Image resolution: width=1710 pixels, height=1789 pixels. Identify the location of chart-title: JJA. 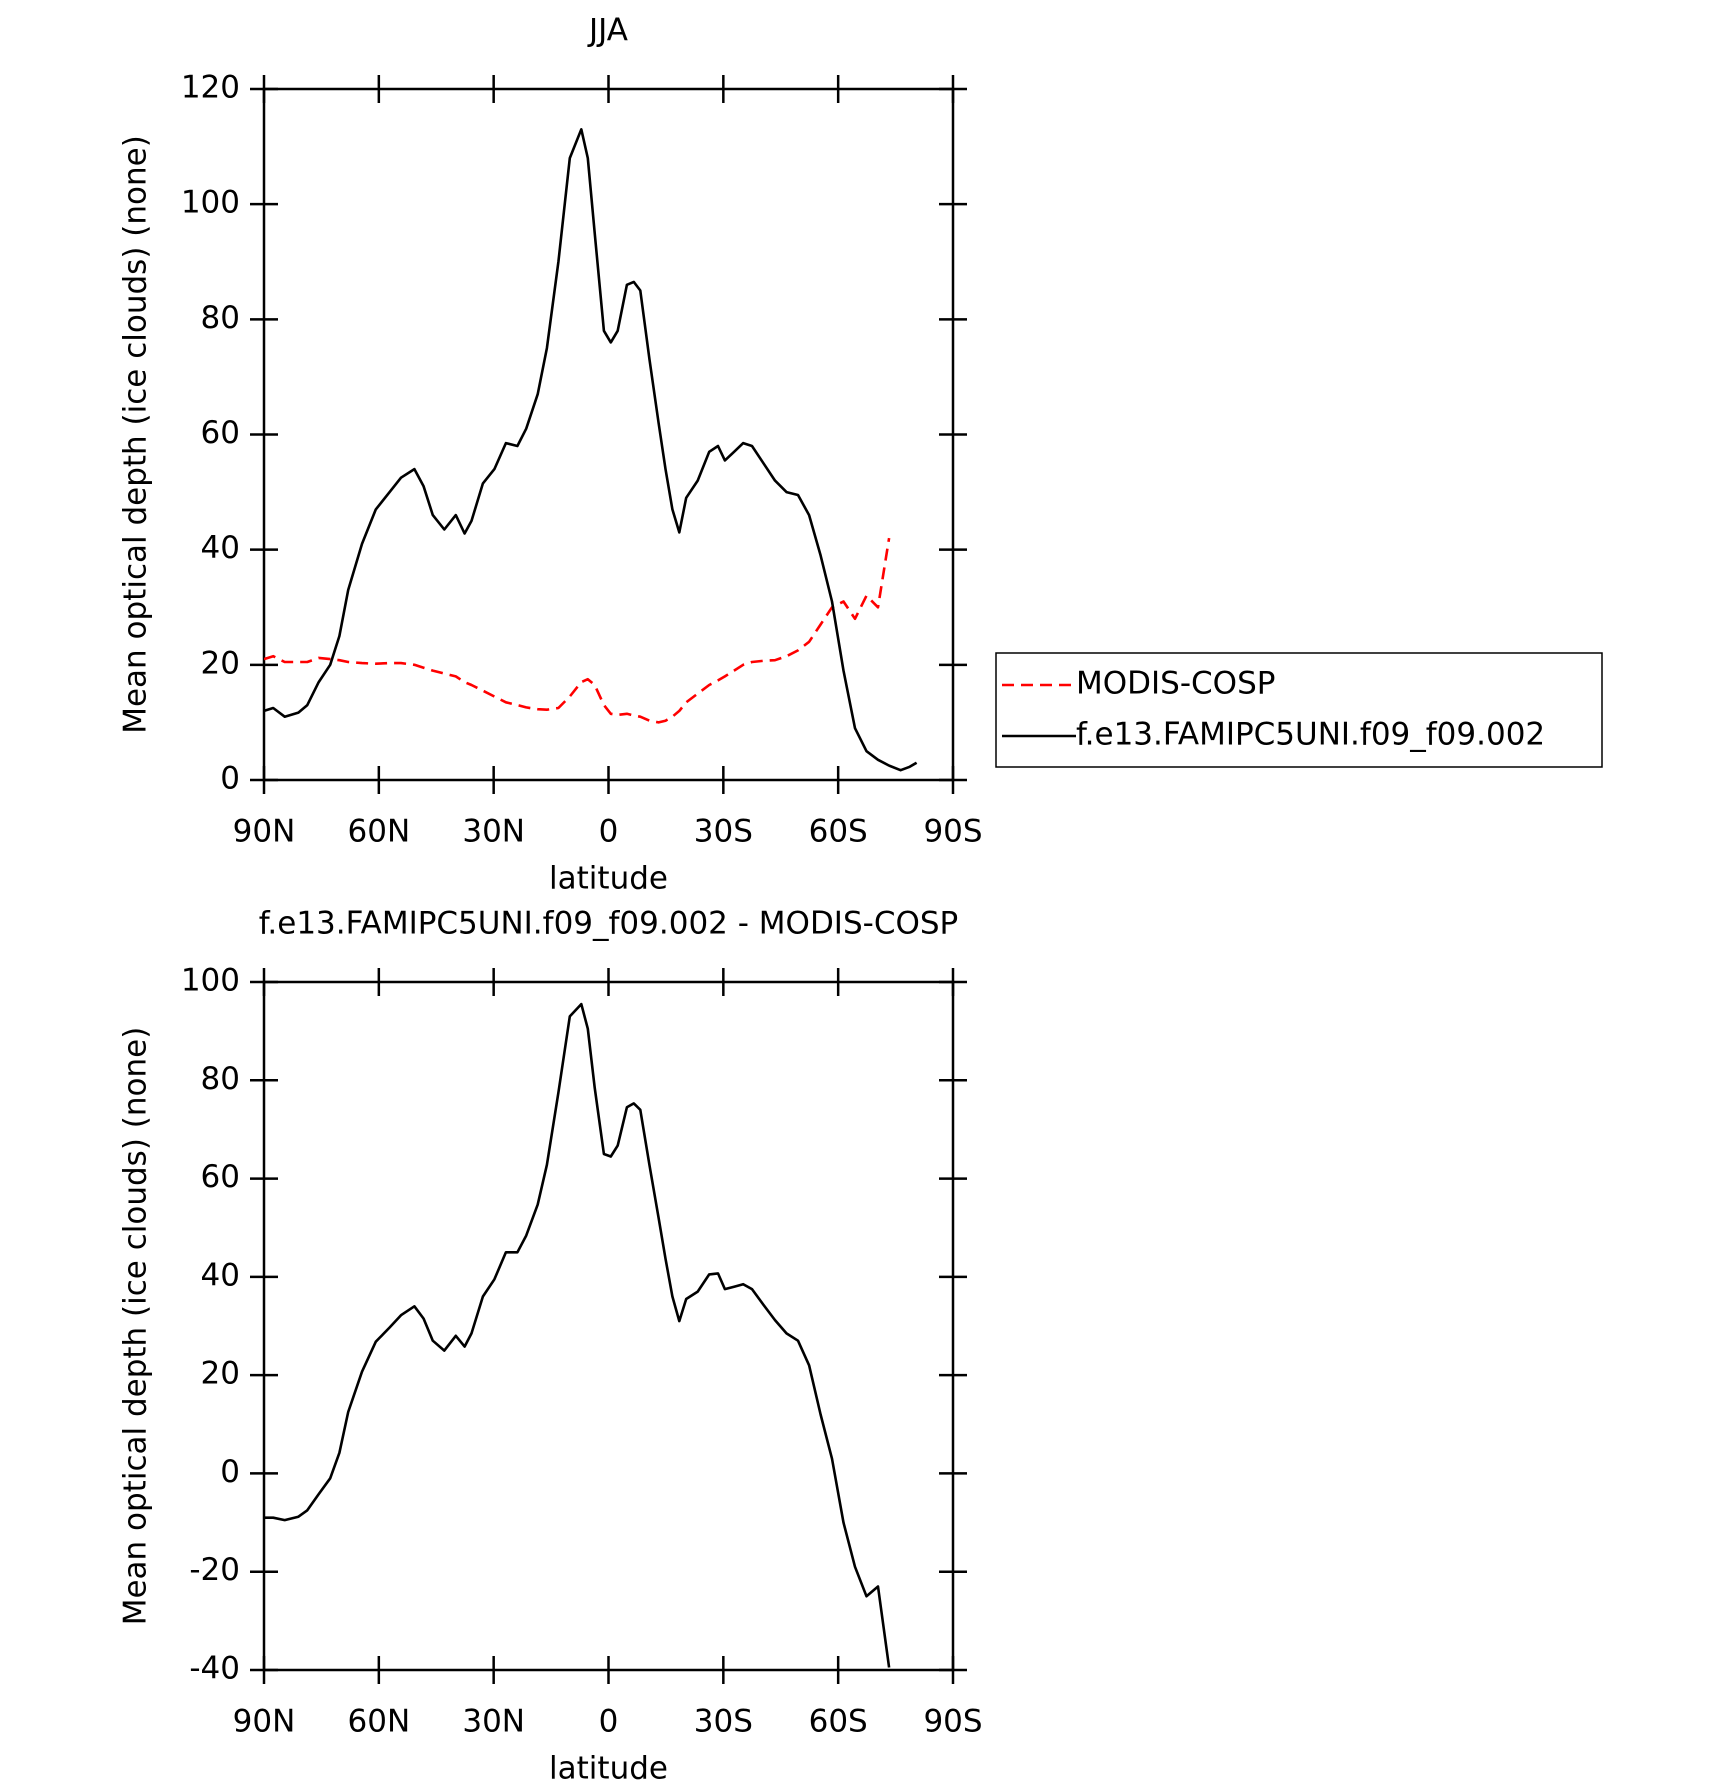
(607, 31).